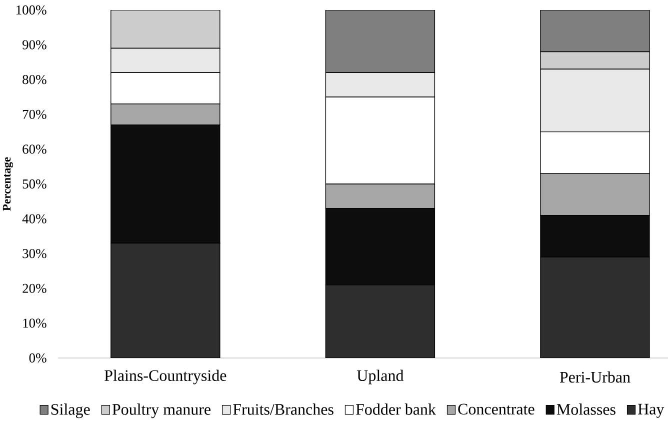 This screenshot has width=670, height=422. What do you see at coordinates (283, 409) in the screenshot?
I see `legend-label: Fruits/Branches` at bounding box center [283, 409].